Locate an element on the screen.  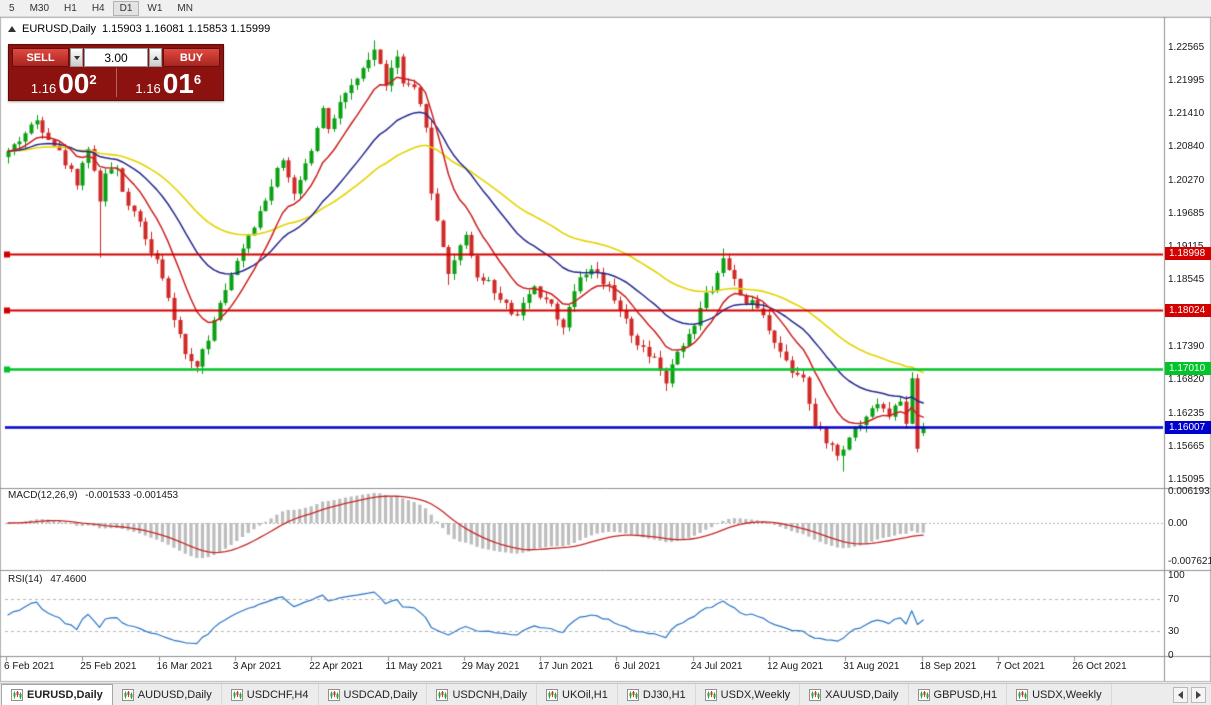
chart-ohlc-values: 1.15903 1.16081 1.15853 1.15999 is located at coordinates (186, 29).